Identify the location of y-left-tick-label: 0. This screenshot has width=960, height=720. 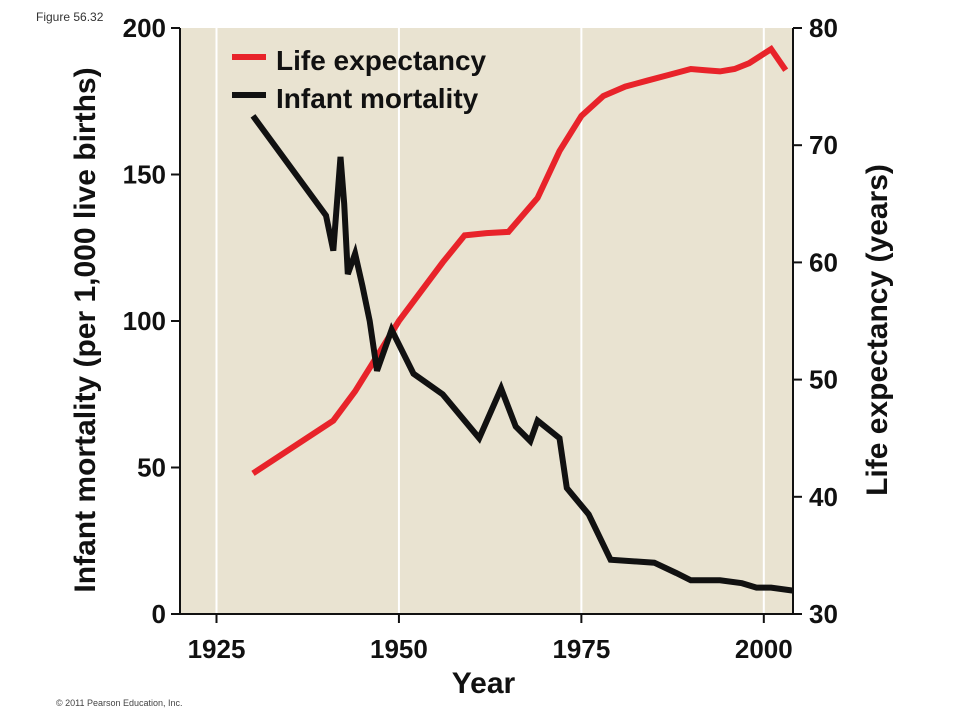
(159, 614).